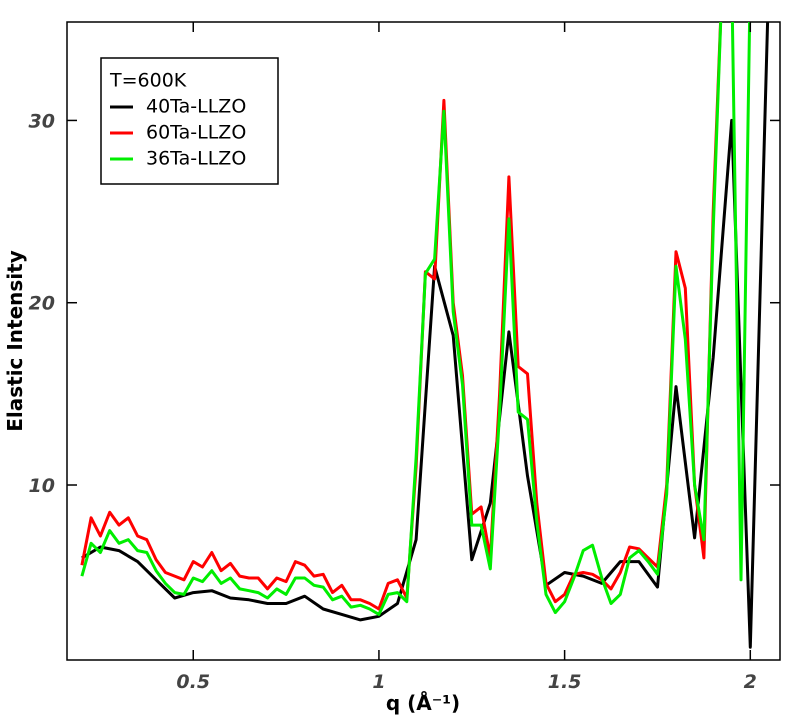 Image resolution: width=808 pixels, height=721 pixels. What do you see at coordinates (42, 121) in the screenshot?
I see `y-tick-label: 30` at bounding box center [42, 121].